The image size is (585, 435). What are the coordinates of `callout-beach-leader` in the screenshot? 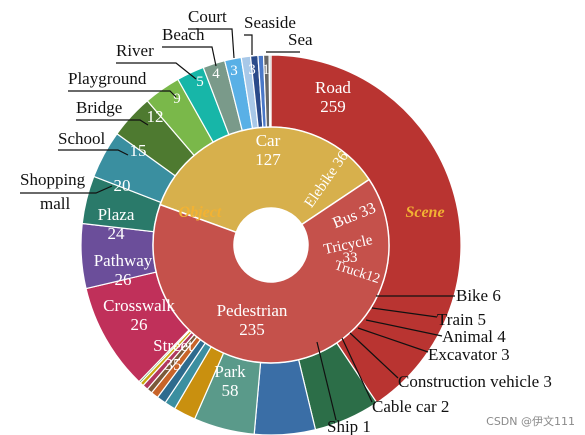 It's located at (189, 56).